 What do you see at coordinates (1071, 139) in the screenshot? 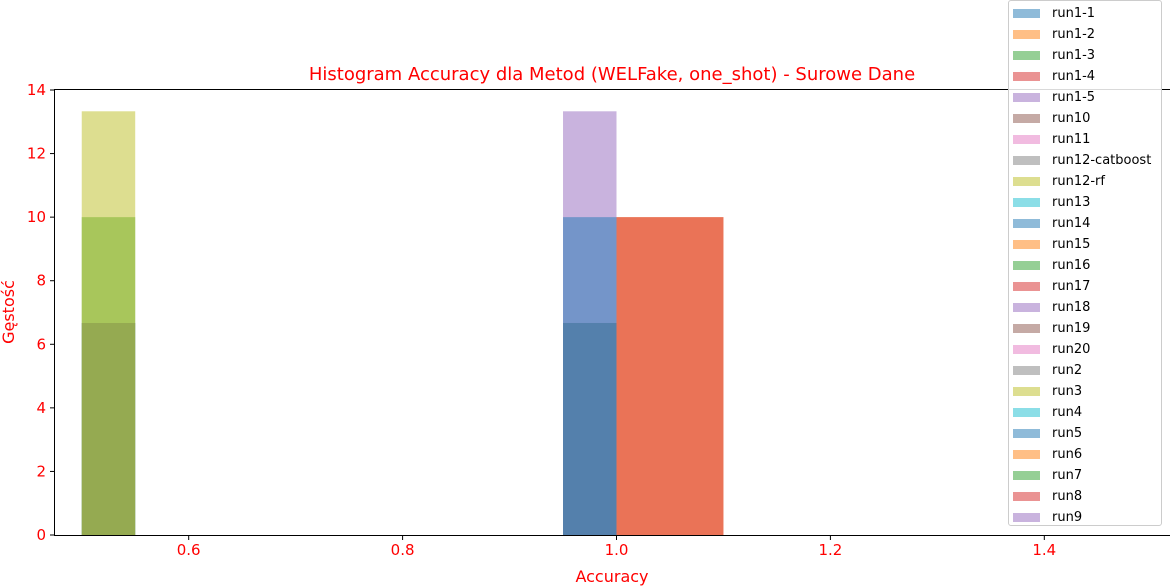
I see `legend-label: run11` at bounding box center [1071, 139].